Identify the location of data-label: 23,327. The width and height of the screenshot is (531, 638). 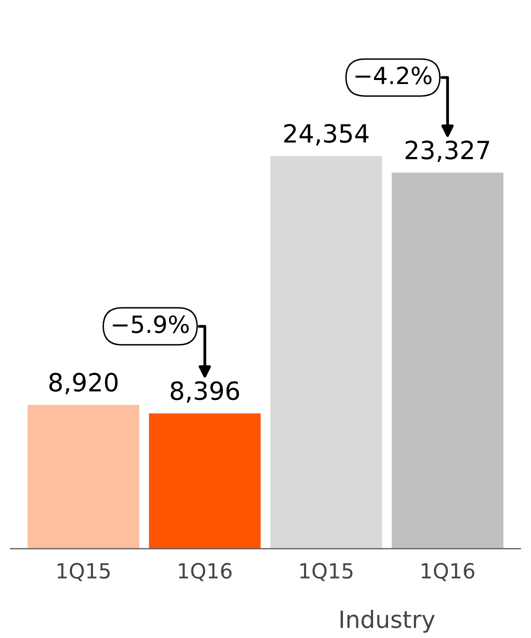
(448, 151).